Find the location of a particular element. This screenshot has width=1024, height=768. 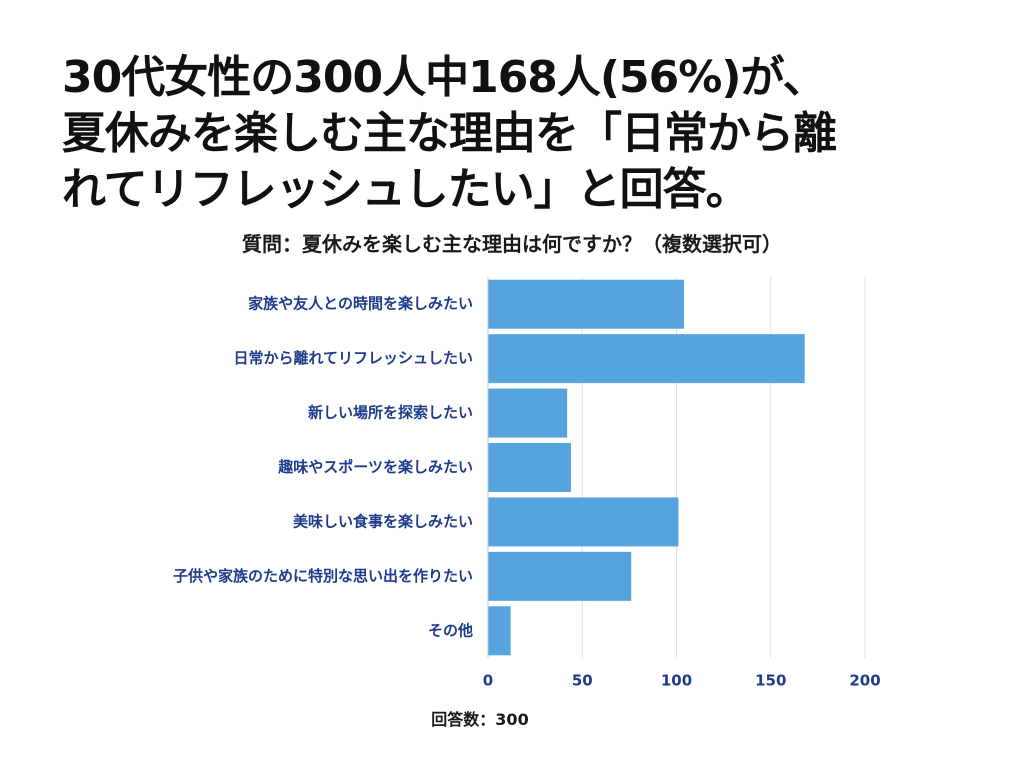

category-label-7: その他 is located at coordinates (450, 630).